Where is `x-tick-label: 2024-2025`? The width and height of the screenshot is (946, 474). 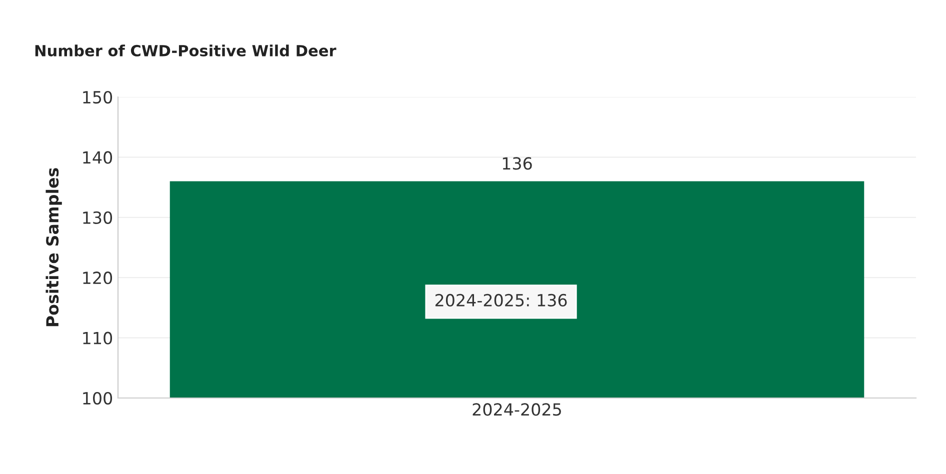
x-tick-label: 2024-2025 is located at coordinates (516, 409).